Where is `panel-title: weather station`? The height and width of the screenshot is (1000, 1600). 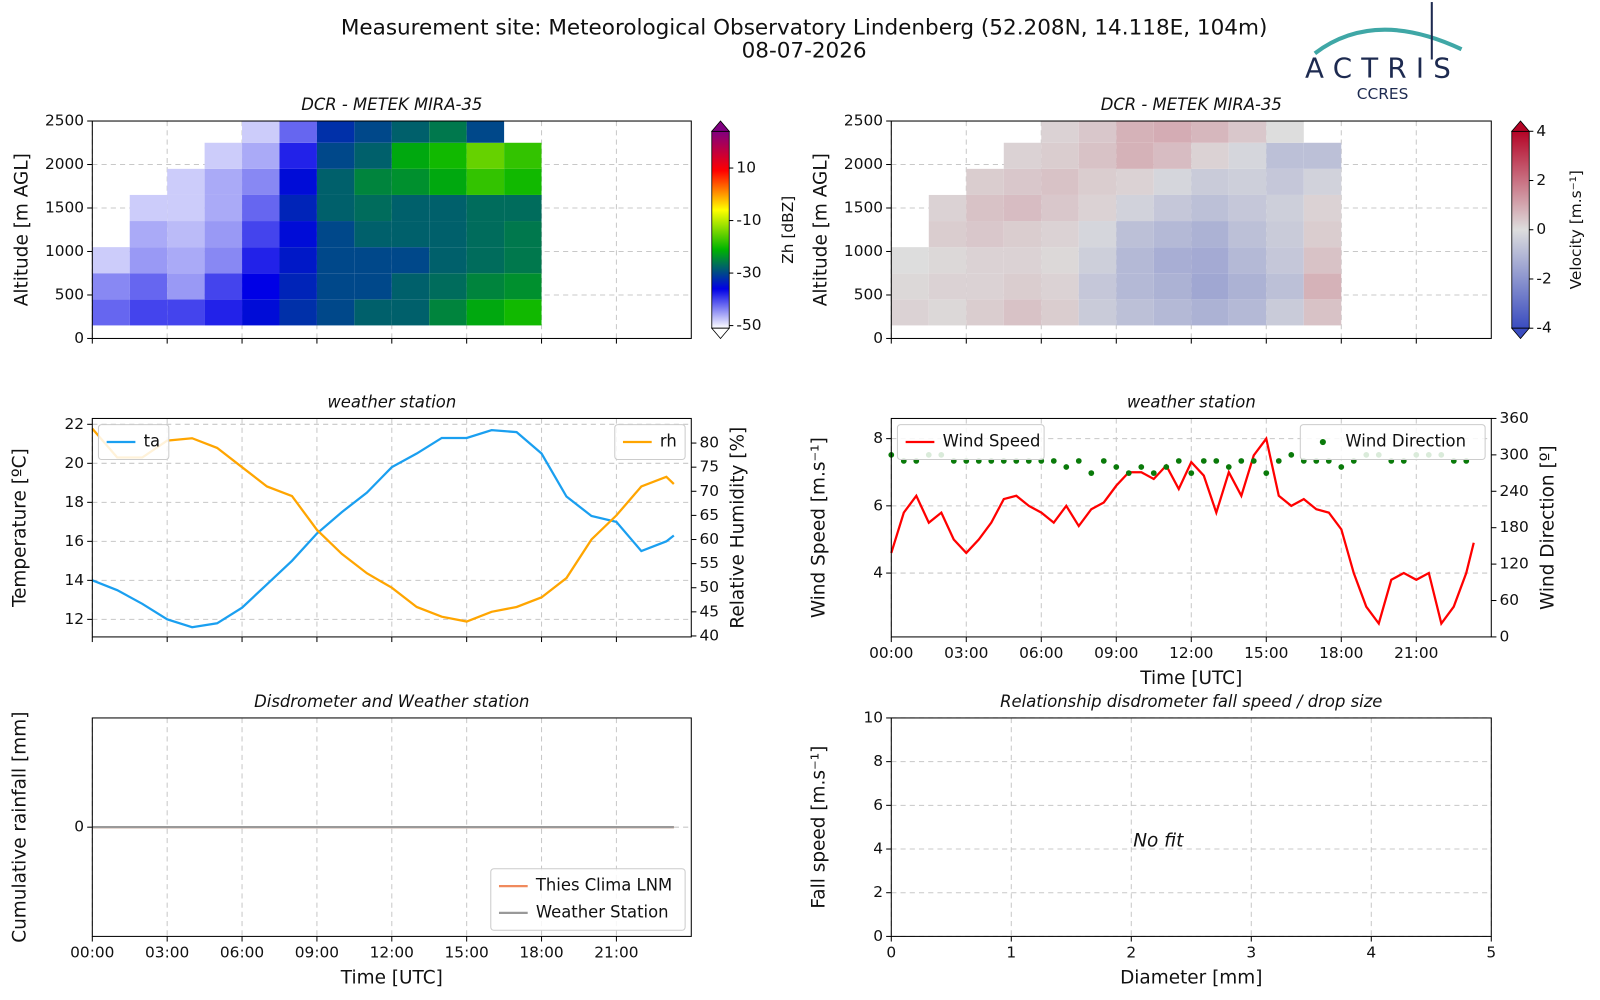
panel-title: weather station is located at coordinates (391, 402).